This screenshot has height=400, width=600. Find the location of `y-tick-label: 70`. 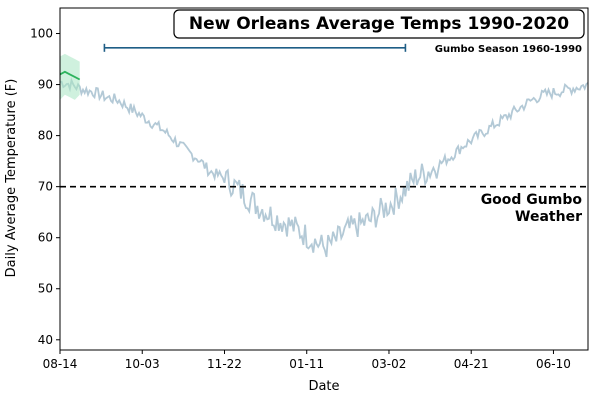

y-tick-label: 70 is located at coordinates (45, 187).